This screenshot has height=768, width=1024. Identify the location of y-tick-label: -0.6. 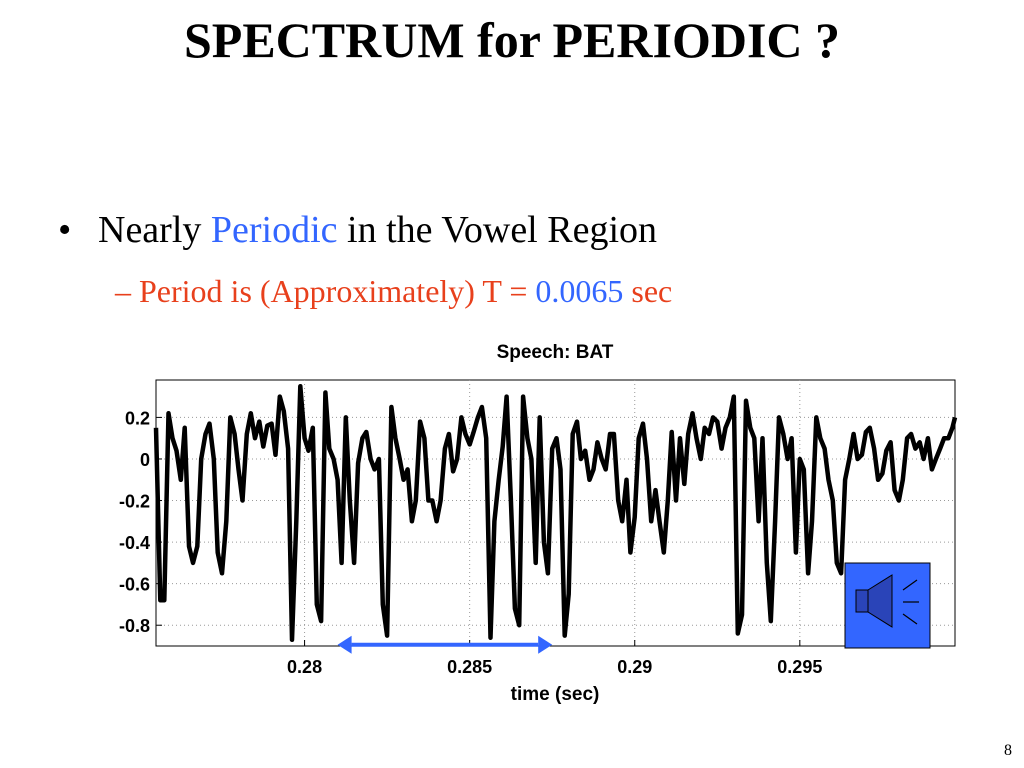
(134, 585).